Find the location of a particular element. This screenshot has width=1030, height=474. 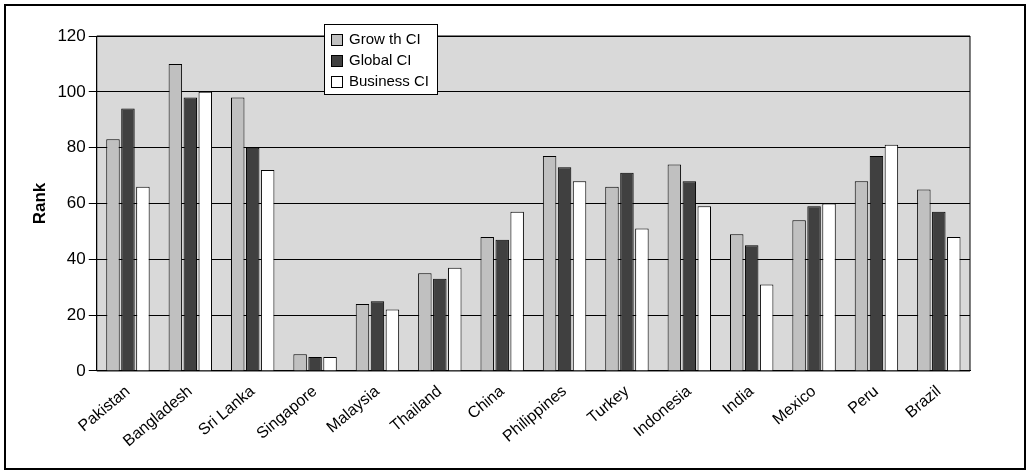

x-tick-label: Peru is located at coordinates (863, 399).